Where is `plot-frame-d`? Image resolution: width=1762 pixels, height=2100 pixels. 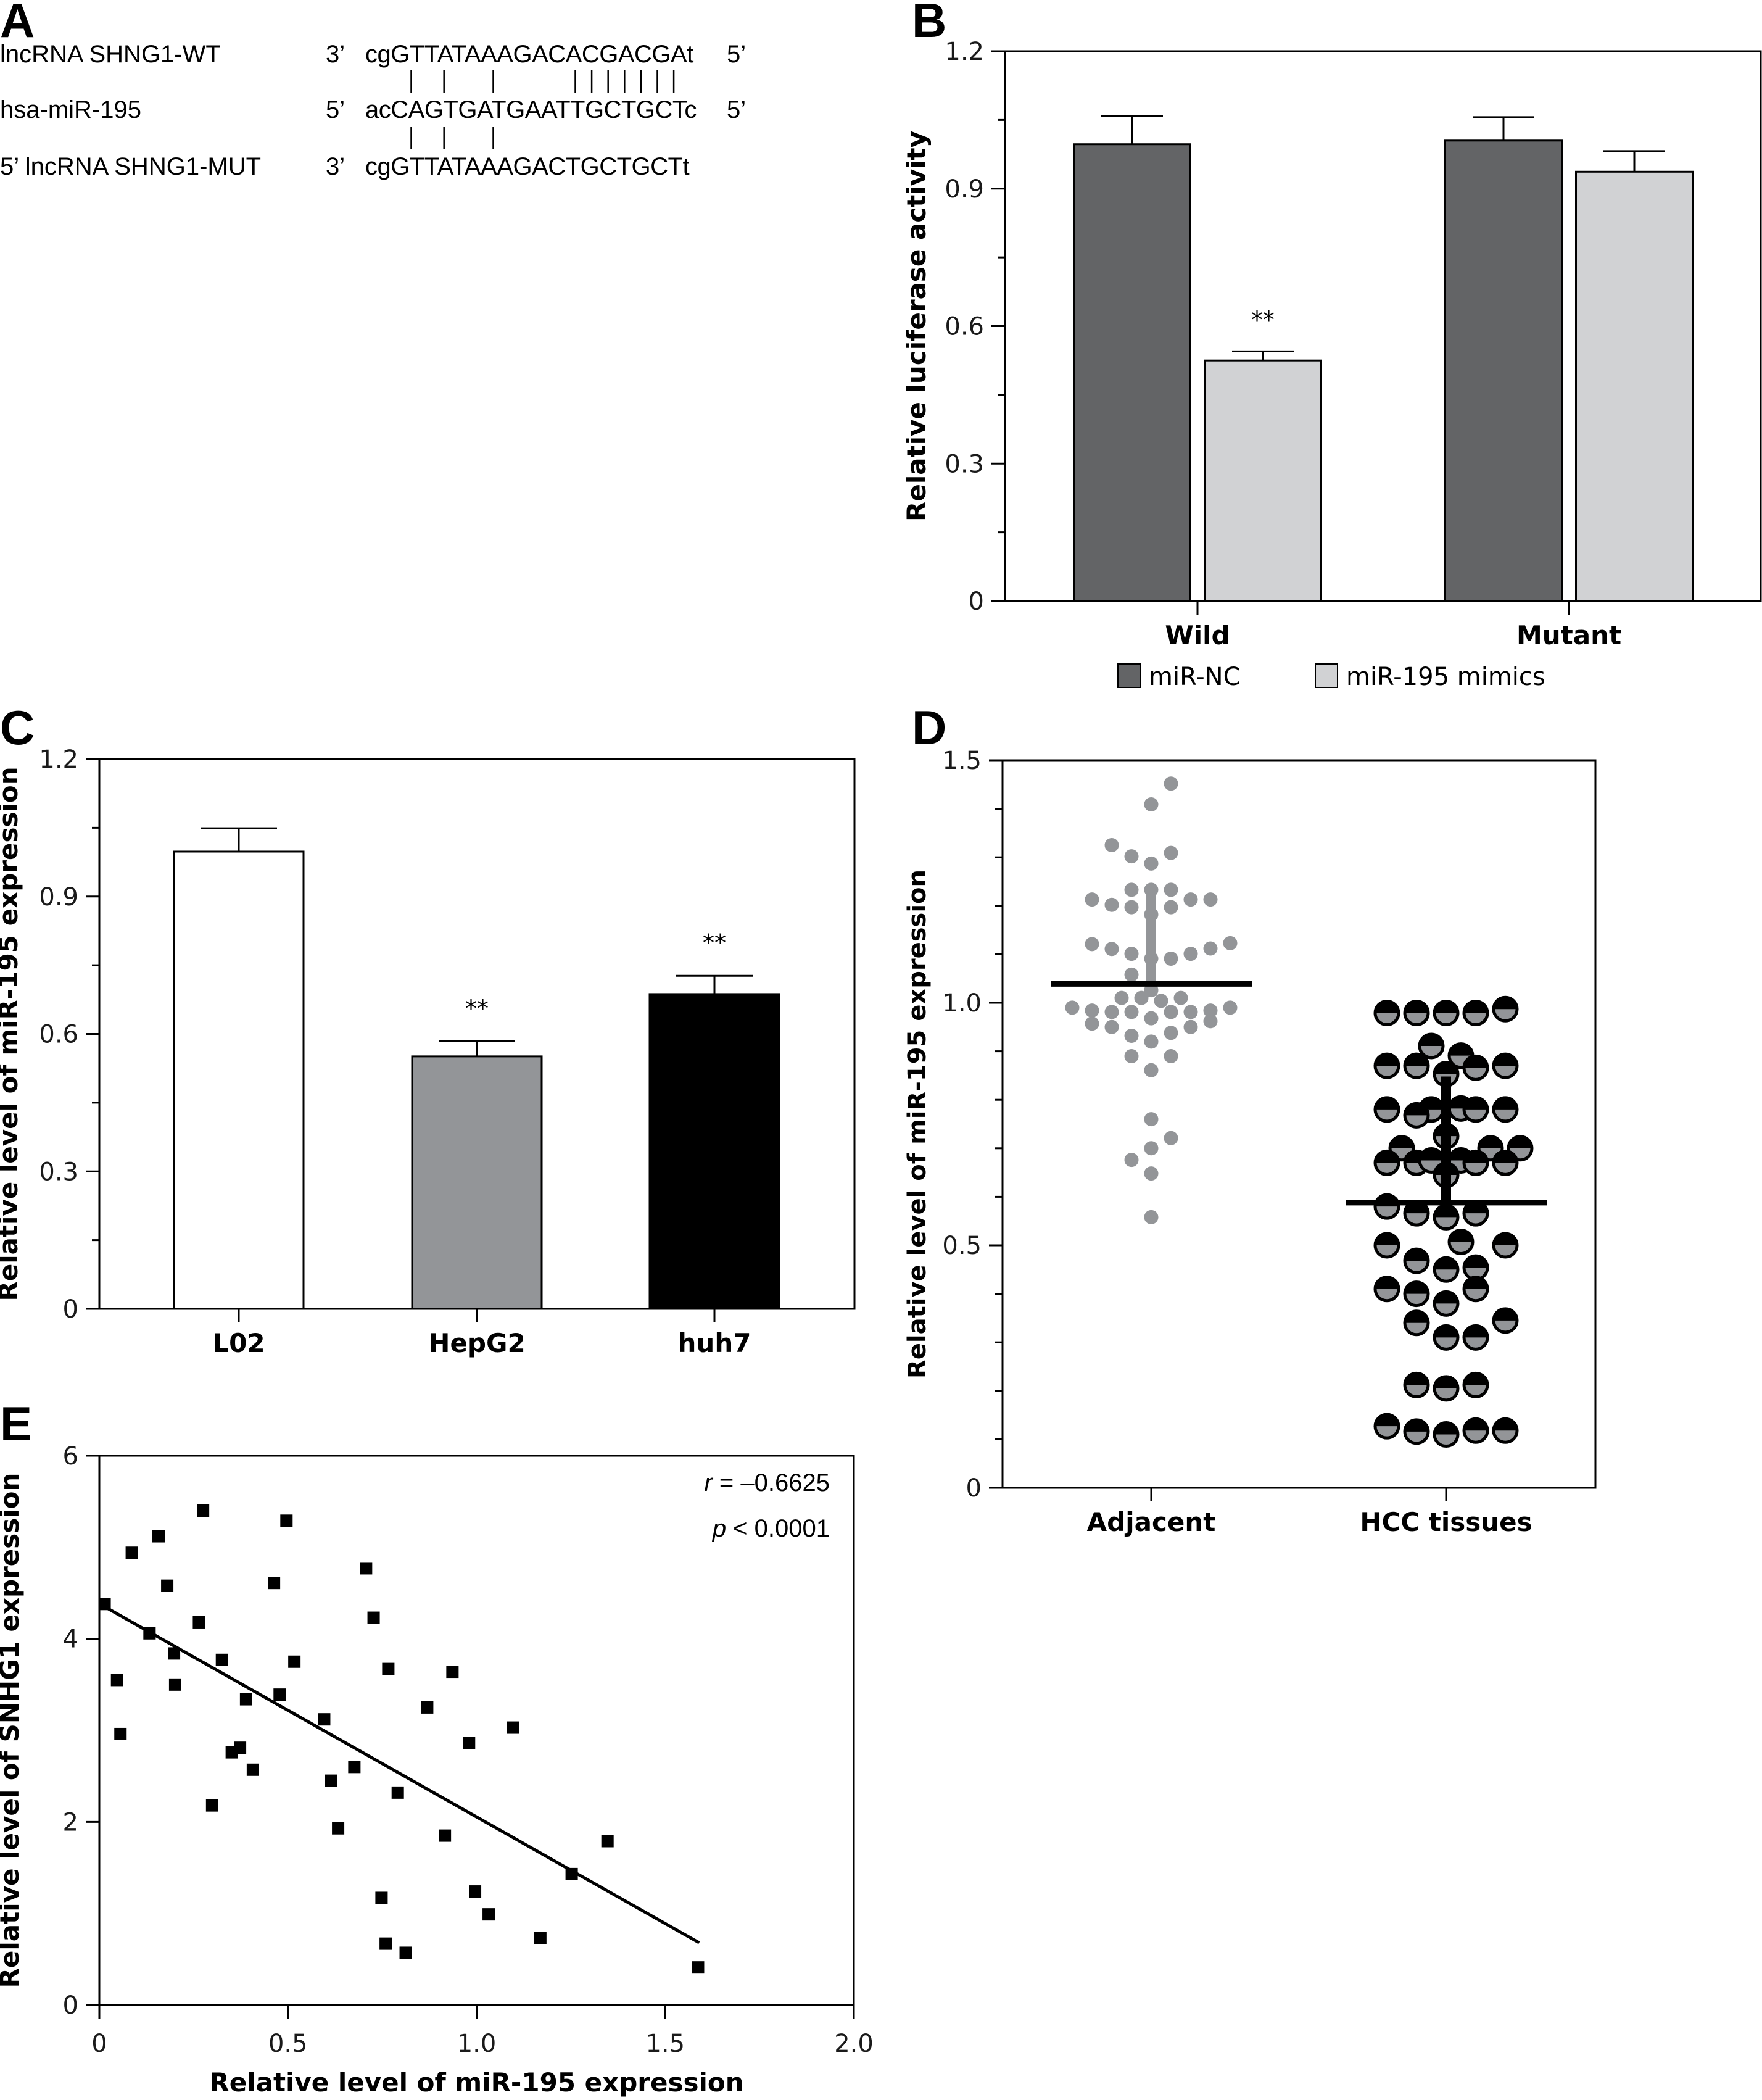 plot-frame-d is located at coordinates (1299, 1124).